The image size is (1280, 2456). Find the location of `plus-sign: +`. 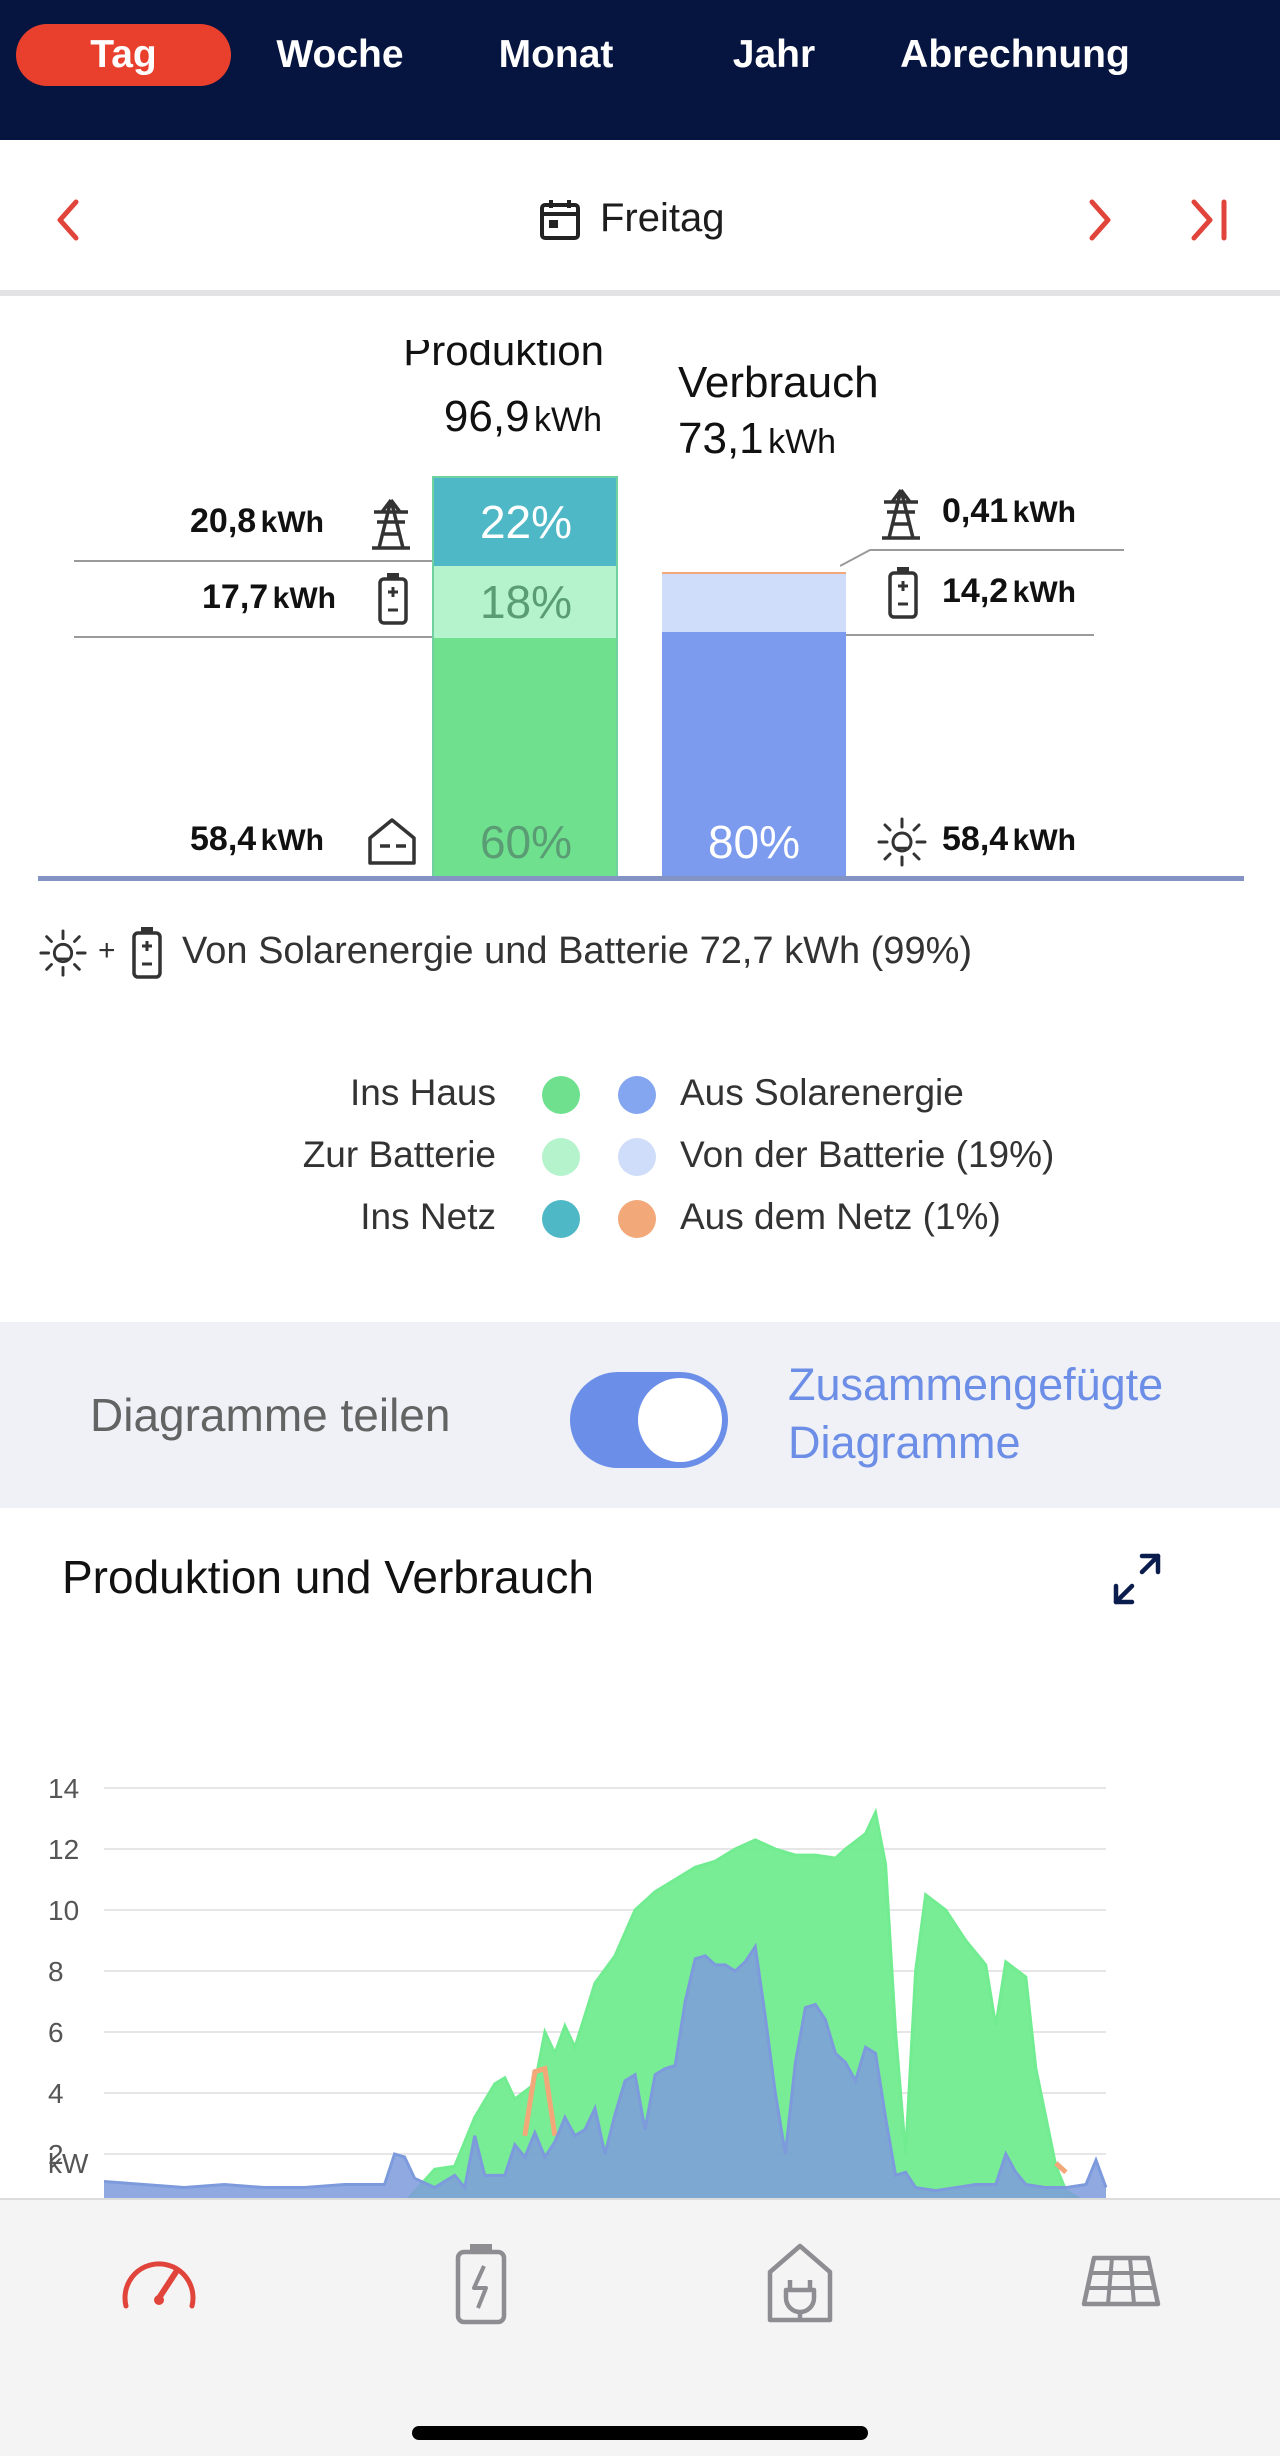

plus-sign: + is located at coordinates (107, 950).